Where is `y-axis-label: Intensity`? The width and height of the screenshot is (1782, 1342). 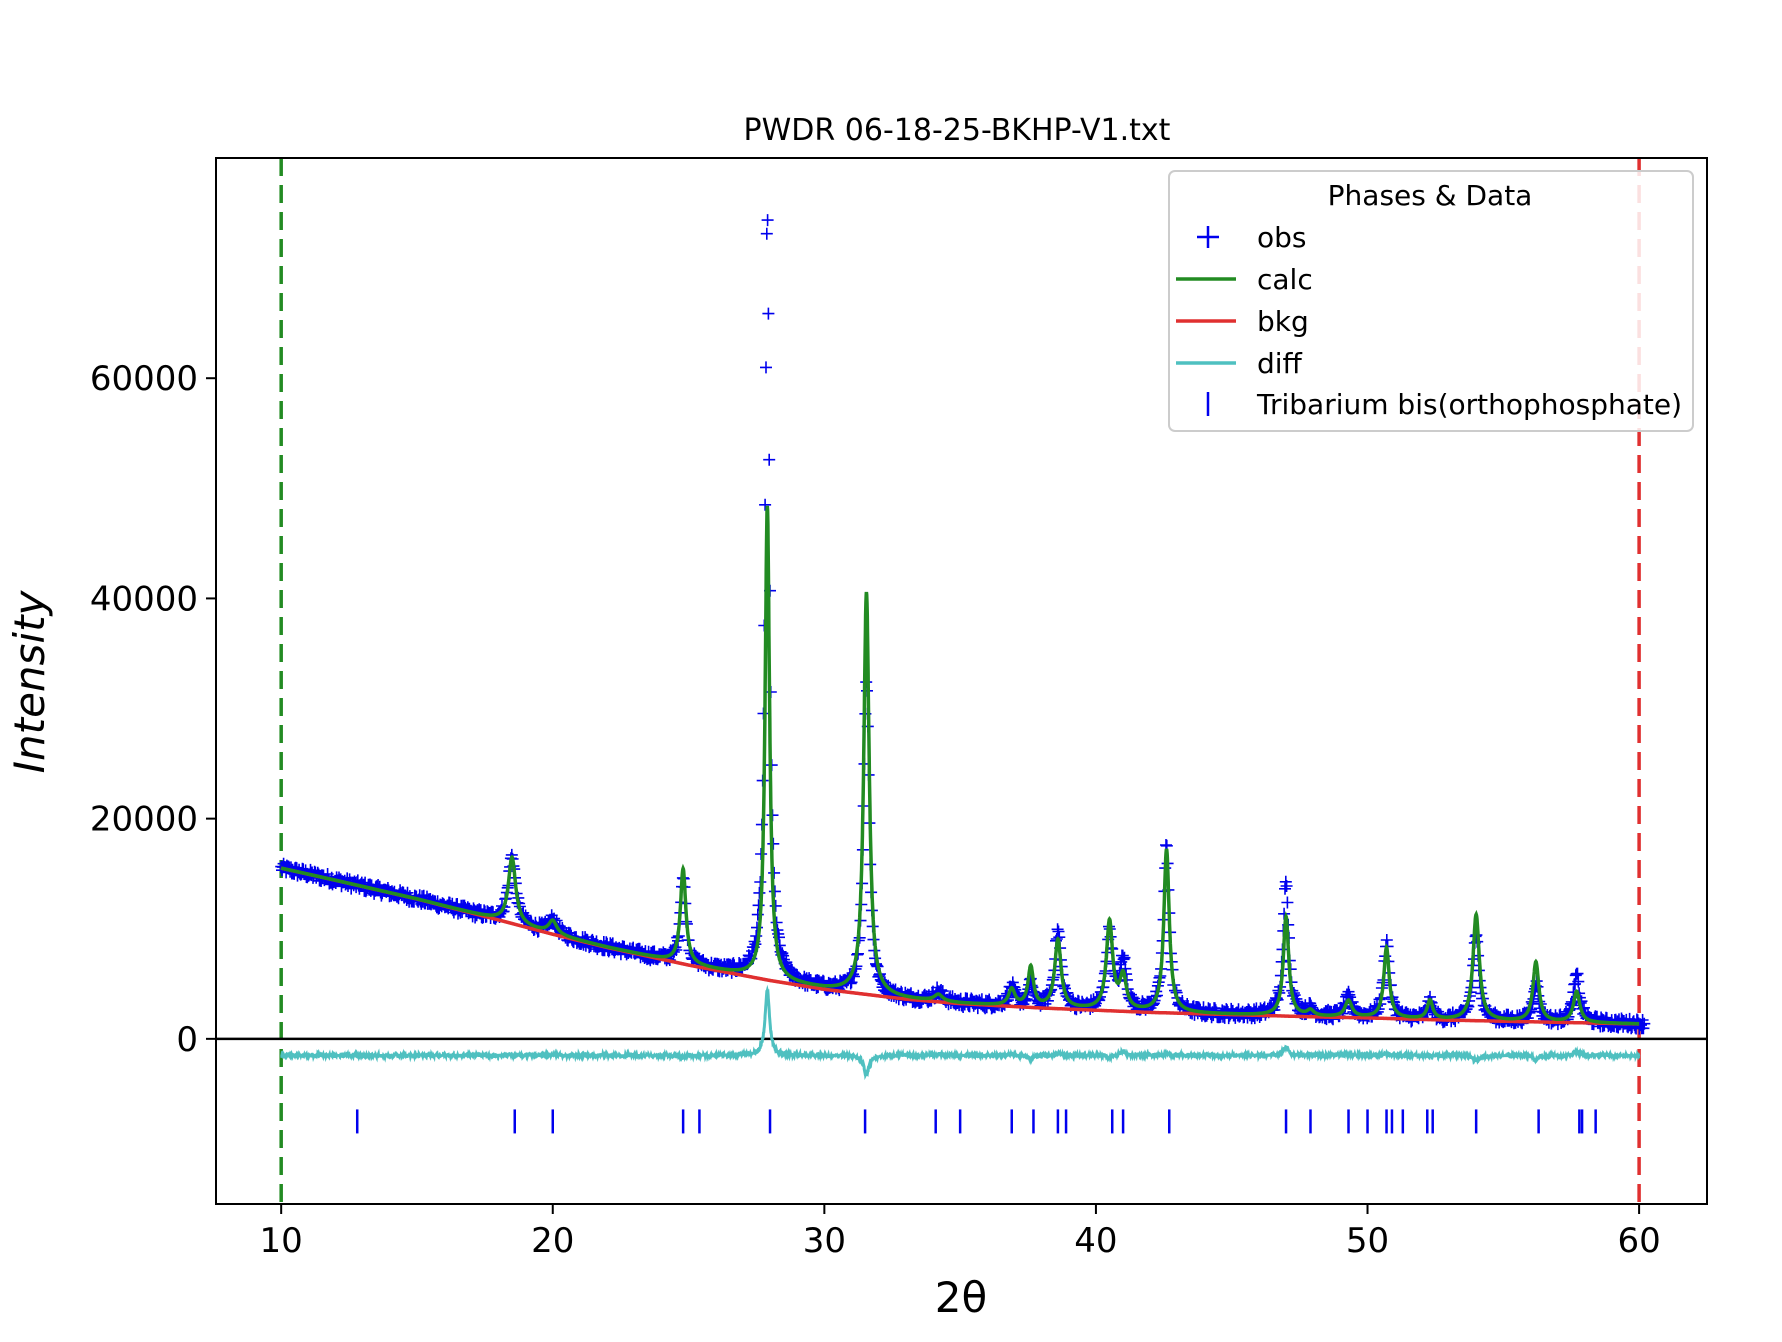
y-axis-label: Intensity is located at coordinates (29, 681).